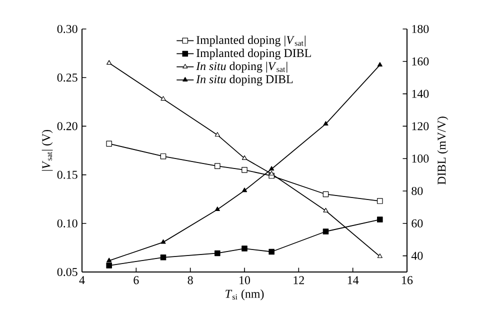 This screenshot has height=326, width=487. What do you see at coordinates (420, 61) in the screenshot?
I see `y2-tick-label: 160` at bounding box center [420, 61].